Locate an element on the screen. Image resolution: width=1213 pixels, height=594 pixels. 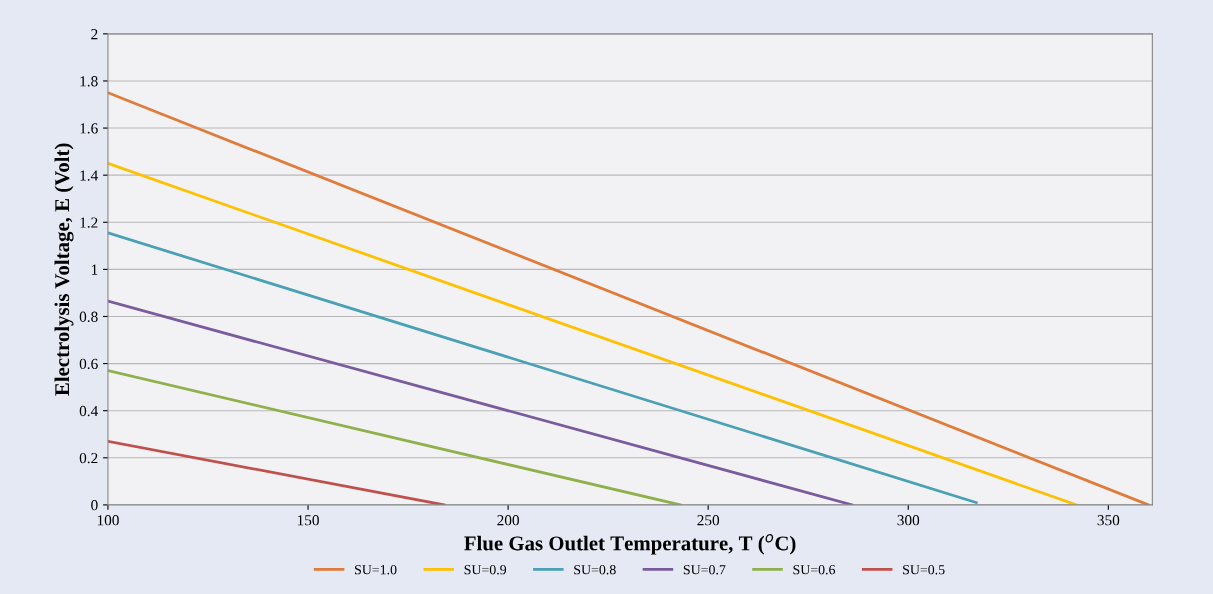
y-tick-label: 1.6 is located at coordinates (89, 128).